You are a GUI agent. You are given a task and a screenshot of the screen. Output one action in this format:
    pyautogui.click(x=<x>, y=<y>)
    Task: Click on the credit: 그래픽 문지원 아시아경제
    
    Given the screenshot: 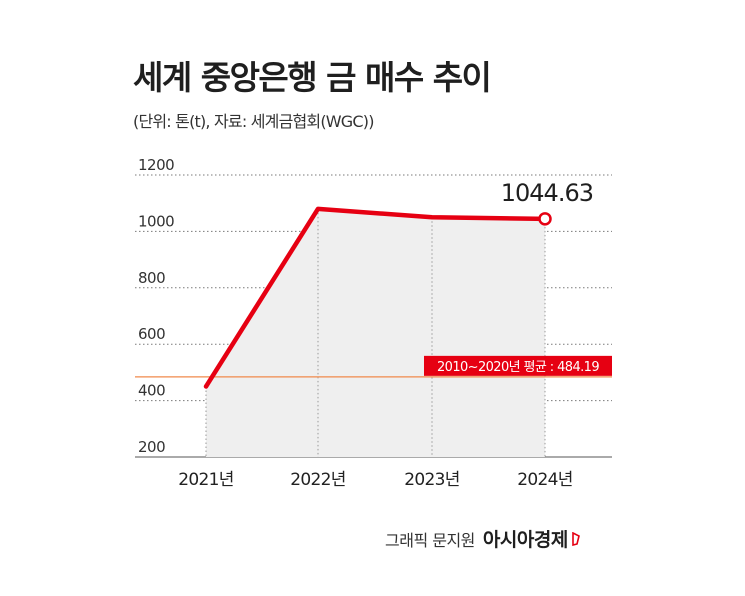 What is the action you would take?
    pyautogui.click(x=483, y=538)
    